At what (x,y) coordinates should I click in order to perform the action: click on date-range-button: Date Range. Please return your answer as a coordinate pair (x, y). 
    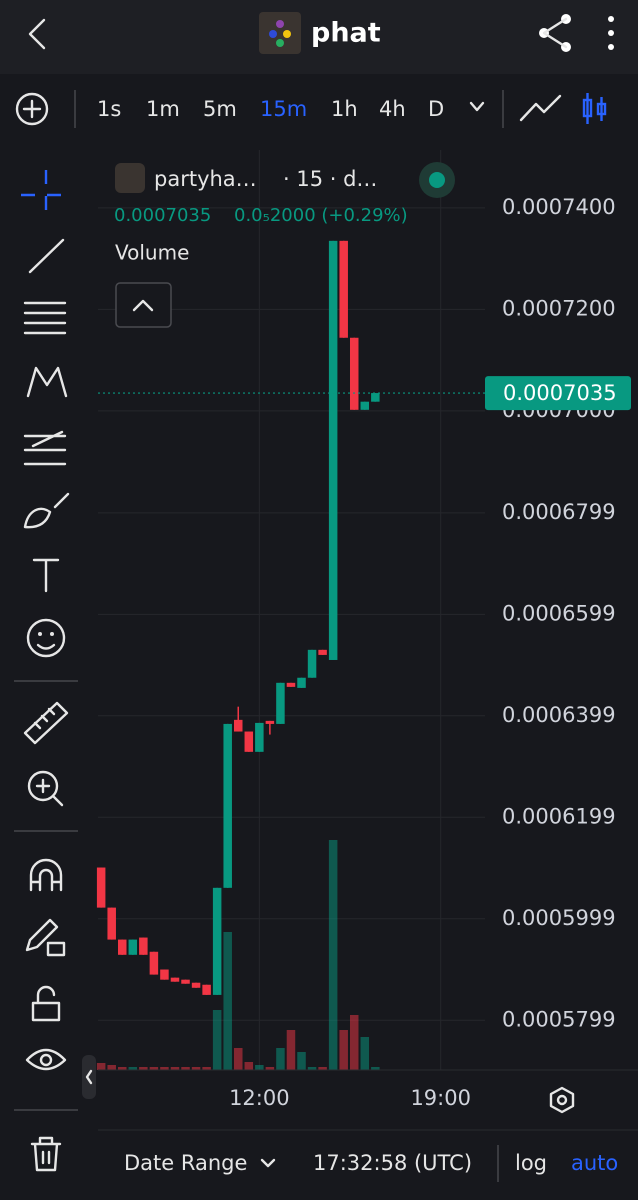
    Looking at the image, I should click on (185, 1163).